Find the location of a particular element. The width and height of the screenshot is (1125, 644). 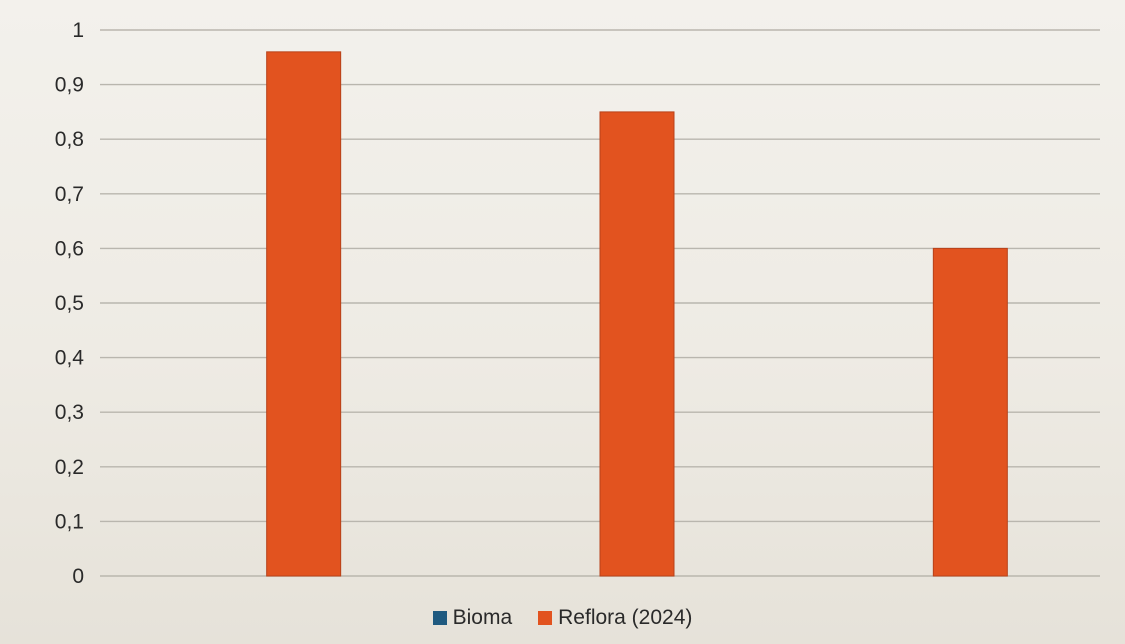

legend-swatch-bioma is located at coordinates (439, 618).